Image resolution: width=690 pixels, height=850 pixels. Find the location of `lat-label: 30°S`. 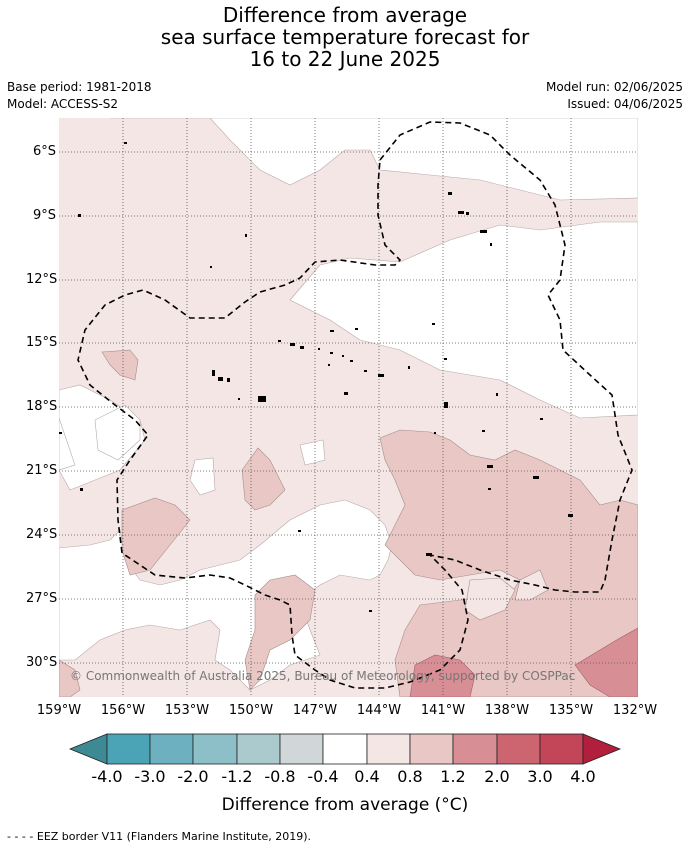

lat-label: 30°S is located at coordinates (42, 662).